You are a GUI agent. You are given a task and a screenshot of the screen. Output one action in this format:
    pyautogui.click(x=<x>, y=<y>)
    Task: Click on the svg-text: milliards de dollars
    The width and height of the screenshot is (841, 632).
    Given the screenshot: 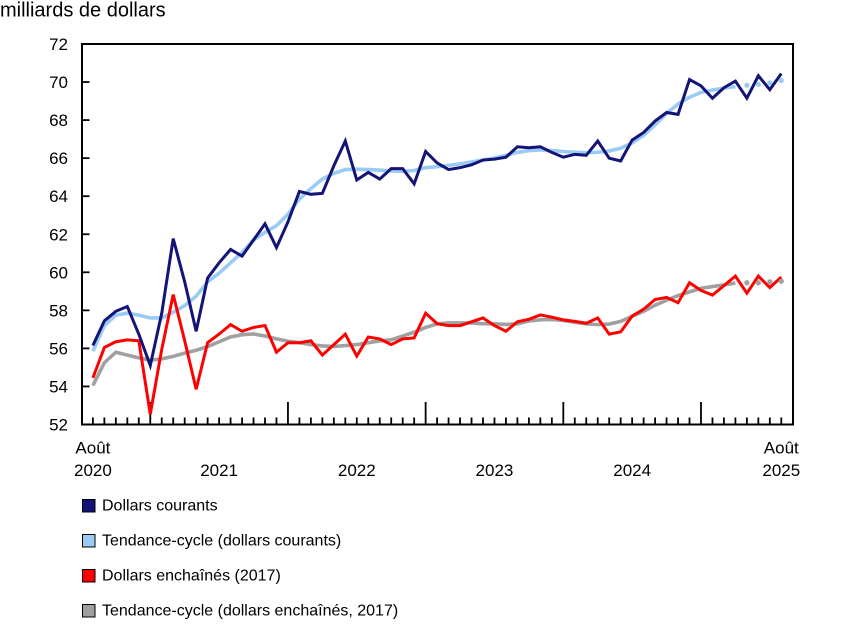 What is the action you would take?
    pyautogui.click(x=83, y=11)
    